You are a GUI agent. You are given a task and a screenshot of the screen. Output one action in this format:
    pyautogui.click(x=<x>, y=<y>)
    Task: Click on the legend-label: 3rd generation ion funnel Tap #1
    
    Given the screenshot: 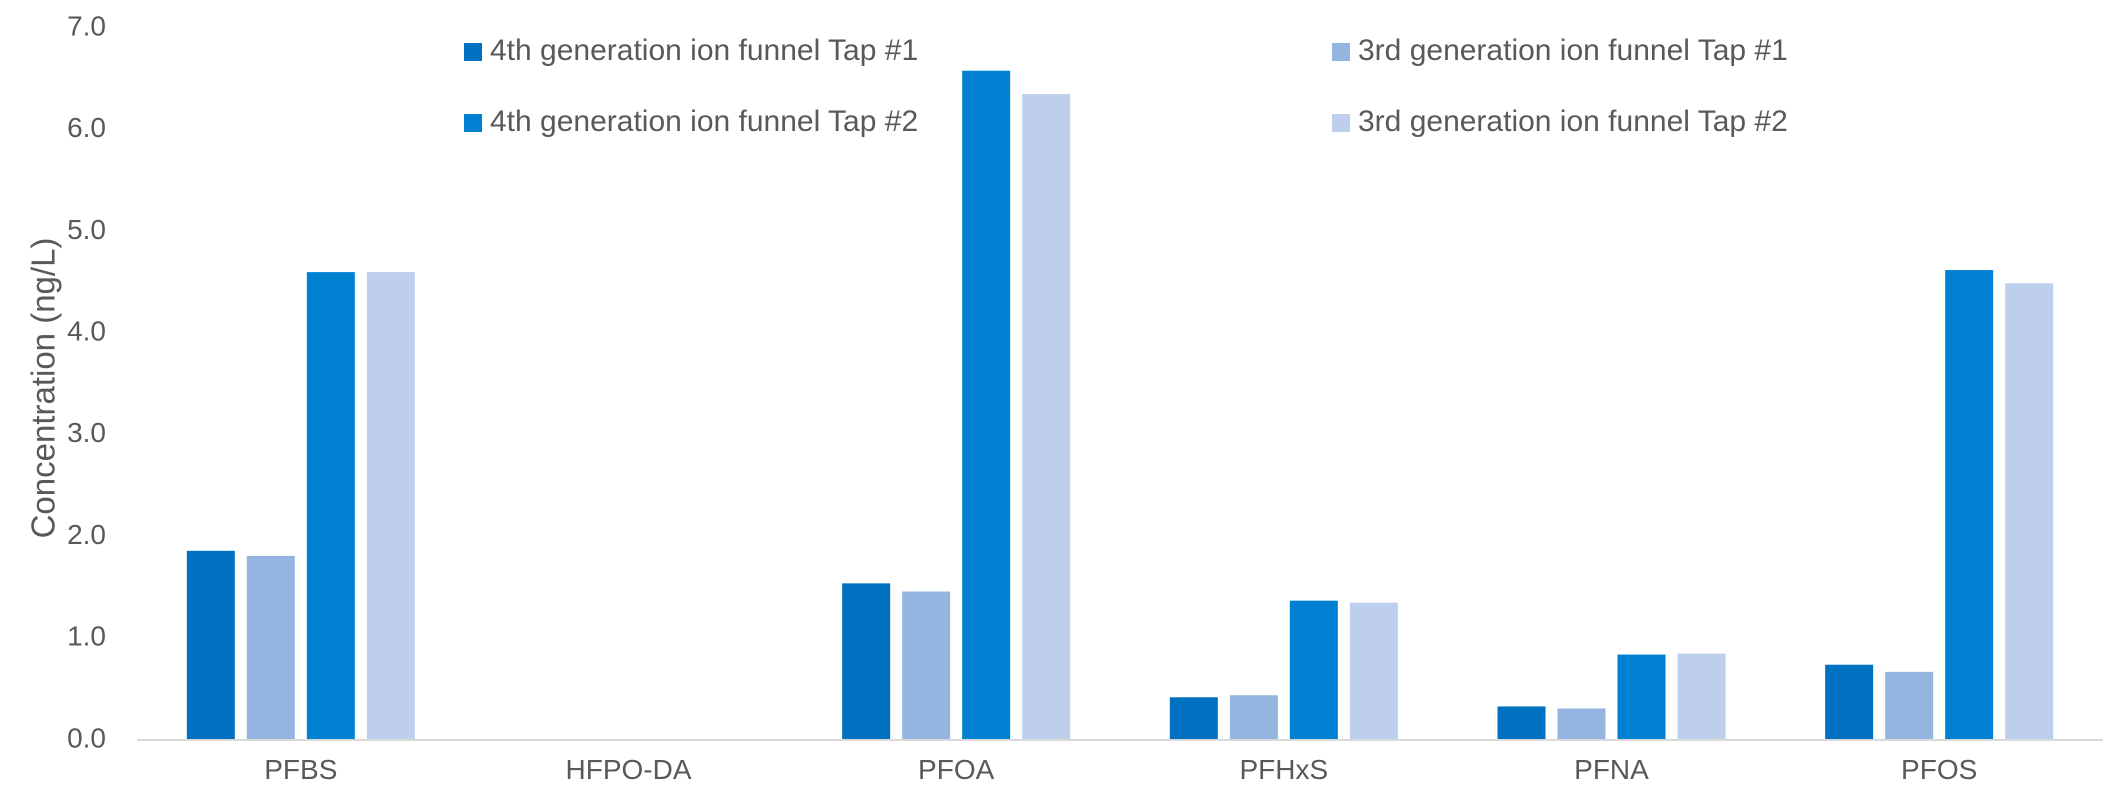 What is the action you would take?
    pyautogui.click(x=1573, y=50)
    